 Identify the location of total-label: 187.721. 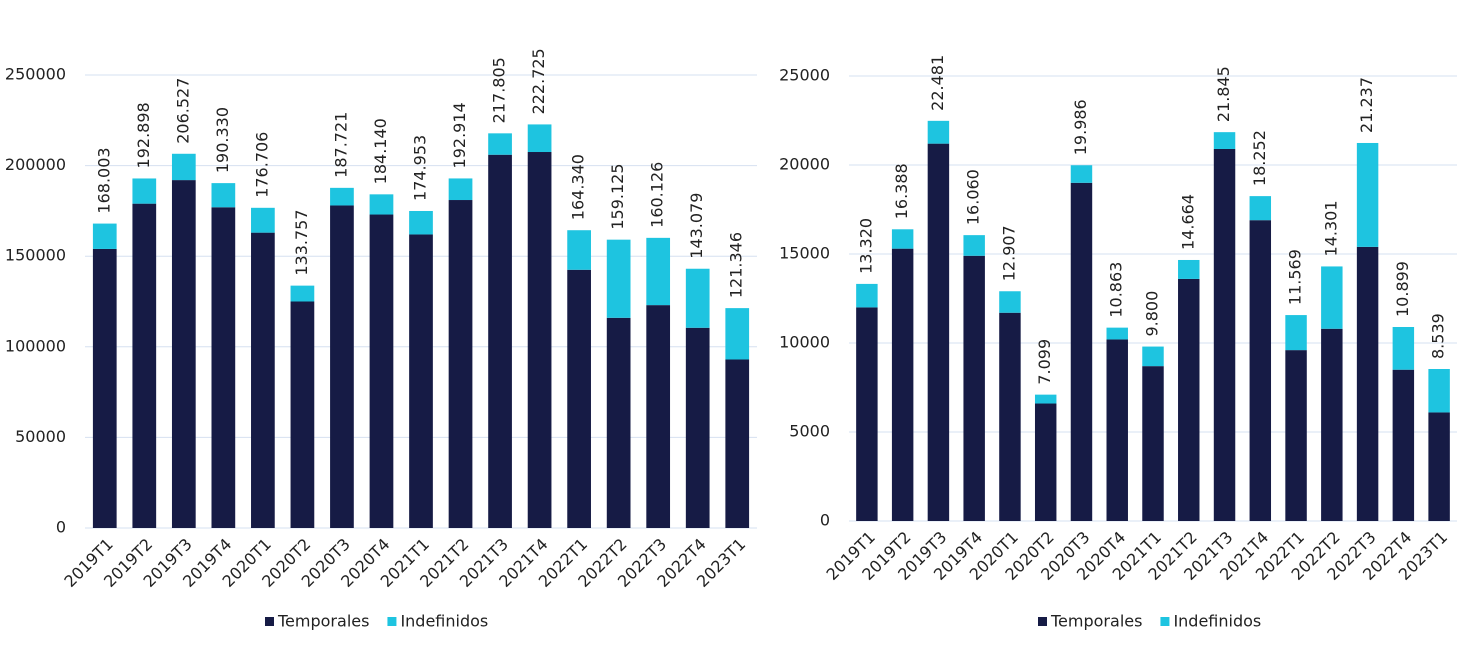
(340, 145).